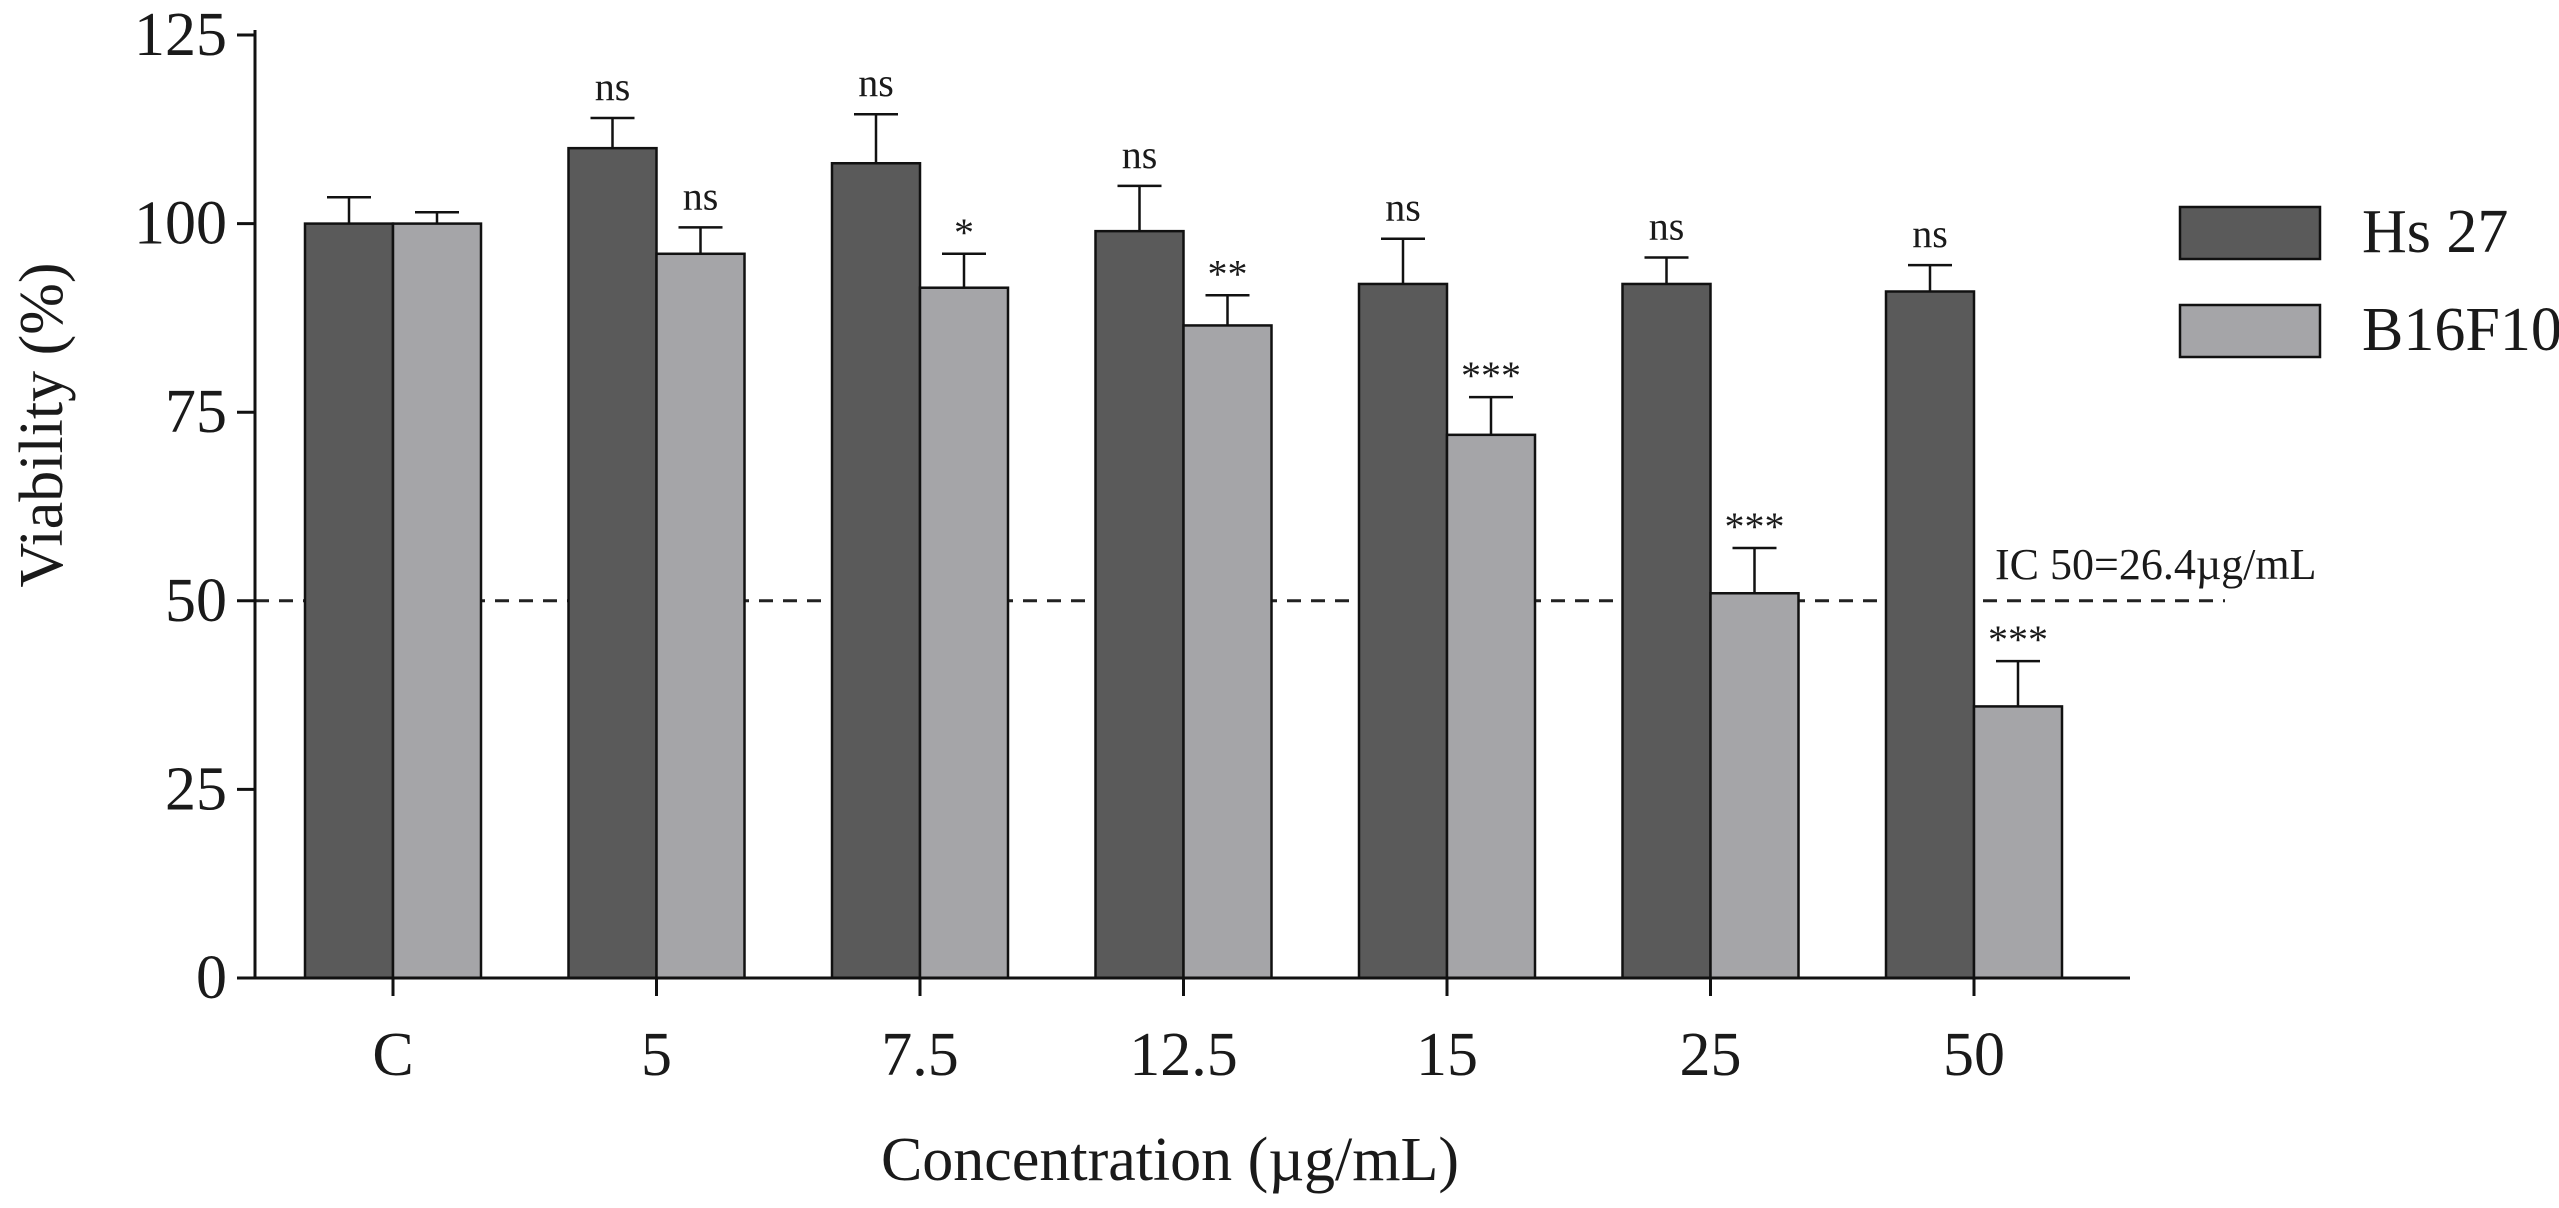 The image size is (2559, 1208). Describe the element at coordinates (1139, 604) in the screenshot. I see `bar-hs27-12.5` at that location.